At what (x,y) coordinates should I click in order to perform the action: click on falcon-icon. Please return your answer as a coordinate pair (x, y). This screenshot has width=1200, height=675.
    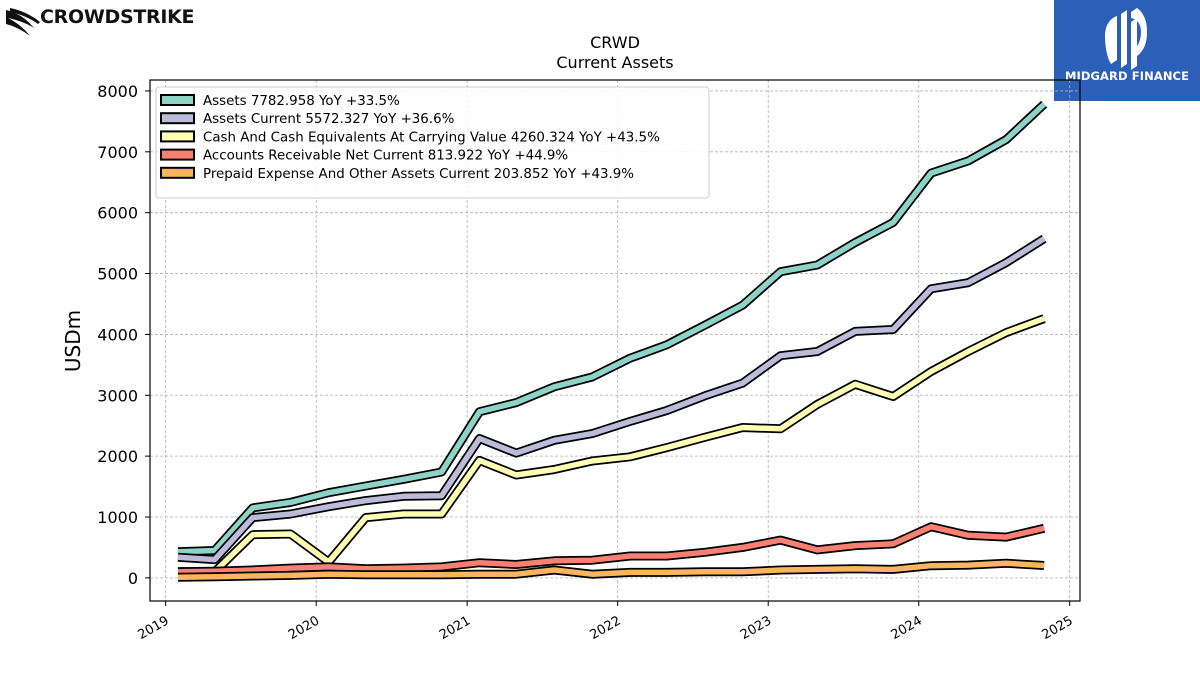
    Looking at the image, I should click on (23, 22).